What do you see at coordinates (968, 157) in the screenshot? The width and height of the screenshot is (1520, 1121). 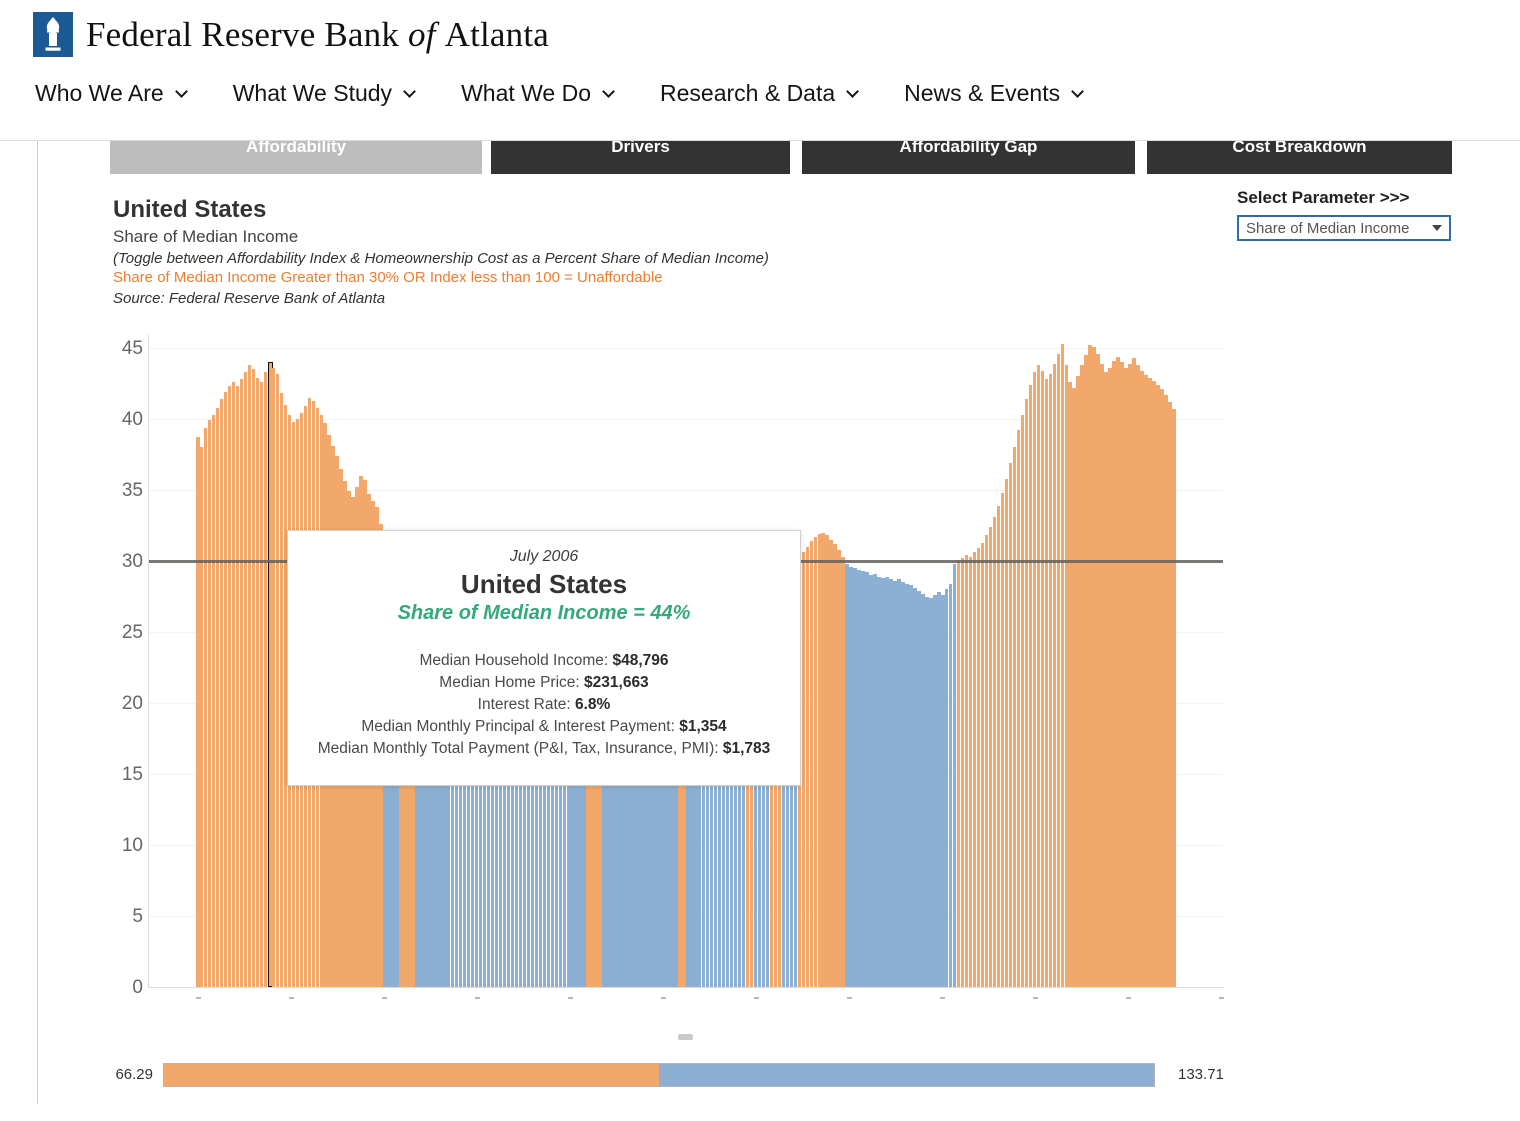 I see `tab-affordability-gap: Affordability Gap` at bounding box center [968, 157].